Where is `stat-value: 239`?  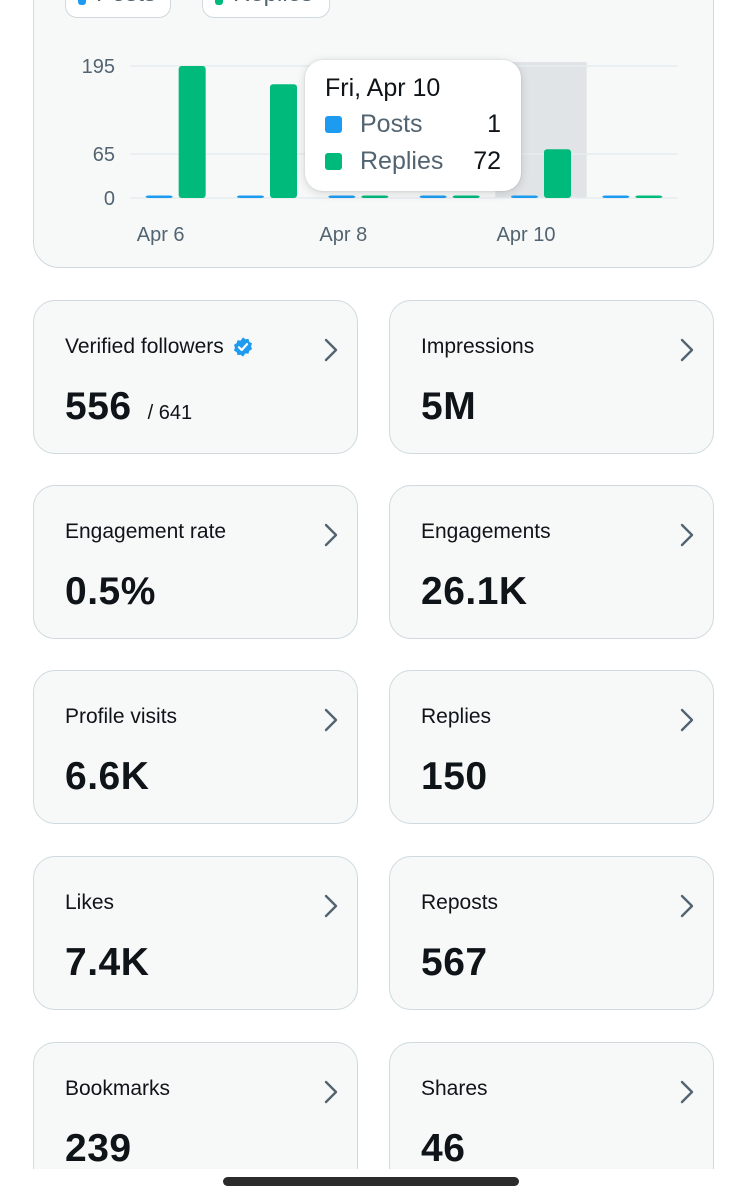
stat-value: 239 is located at coordinates (98, 1148).